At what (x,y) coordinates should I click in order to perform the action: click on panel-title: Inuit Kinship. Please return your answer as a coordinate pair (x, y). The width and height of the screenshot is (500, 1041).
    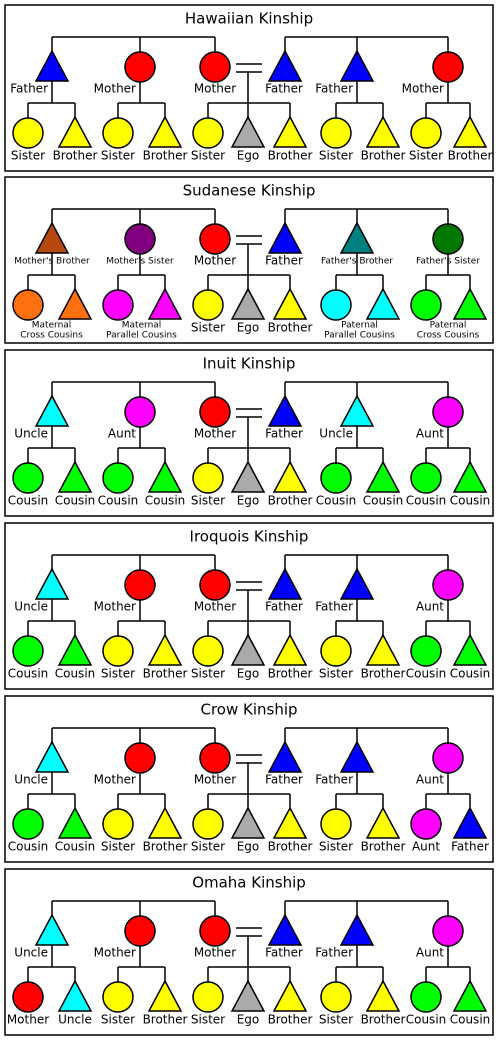
    Looking at the image, I should click on (249, 364).